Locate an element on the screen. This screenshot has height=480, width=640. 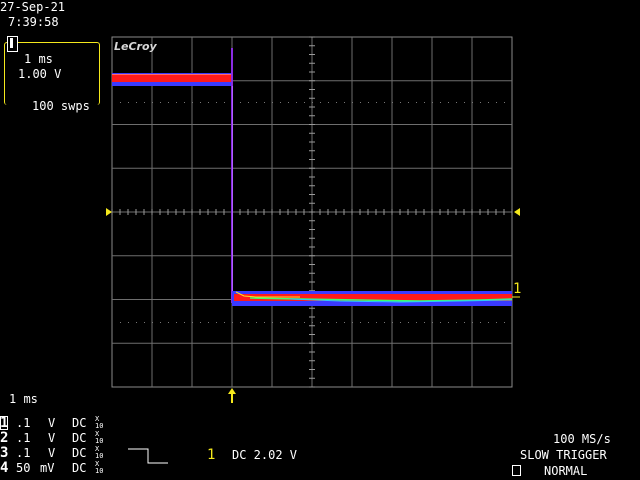
brand-logo: LeCroy is located at coordinates (136, 46).